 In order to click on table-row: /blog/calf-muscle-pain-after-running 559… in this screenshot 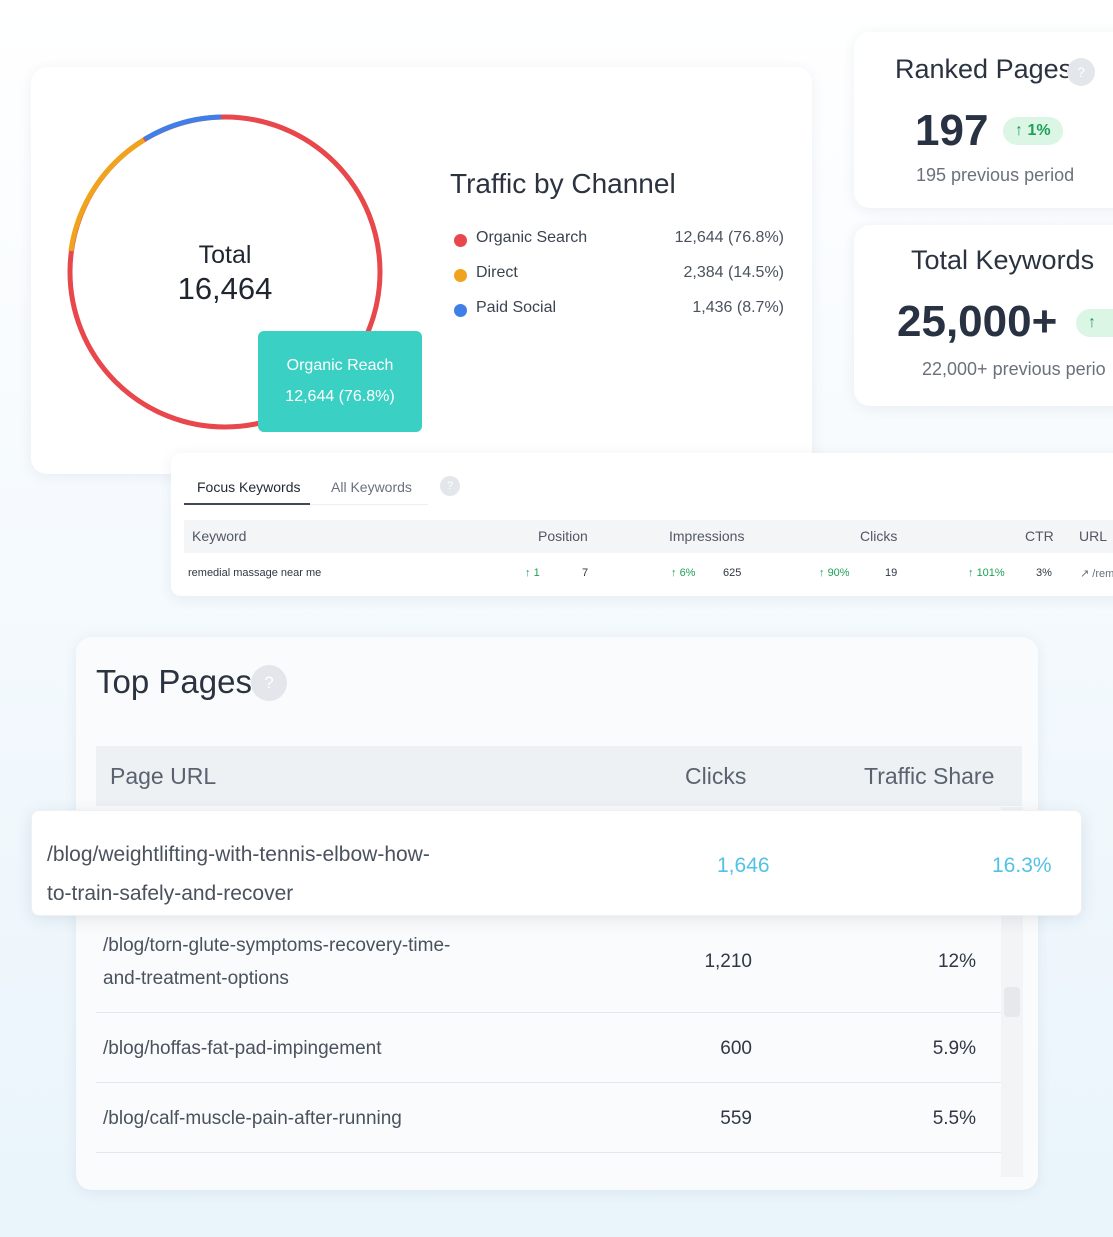, I will do `click(548, 1118)`.